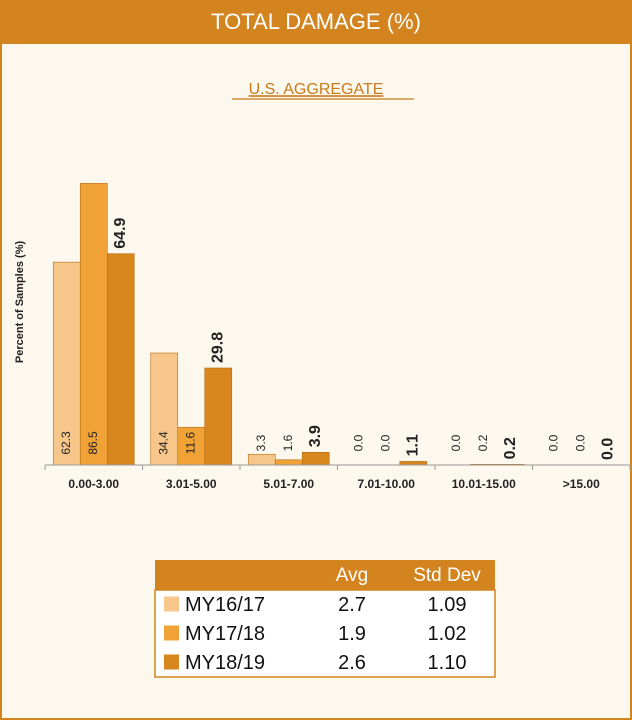  I want to click on x-tick-label: 5.01-7.00, so click(288, 484).